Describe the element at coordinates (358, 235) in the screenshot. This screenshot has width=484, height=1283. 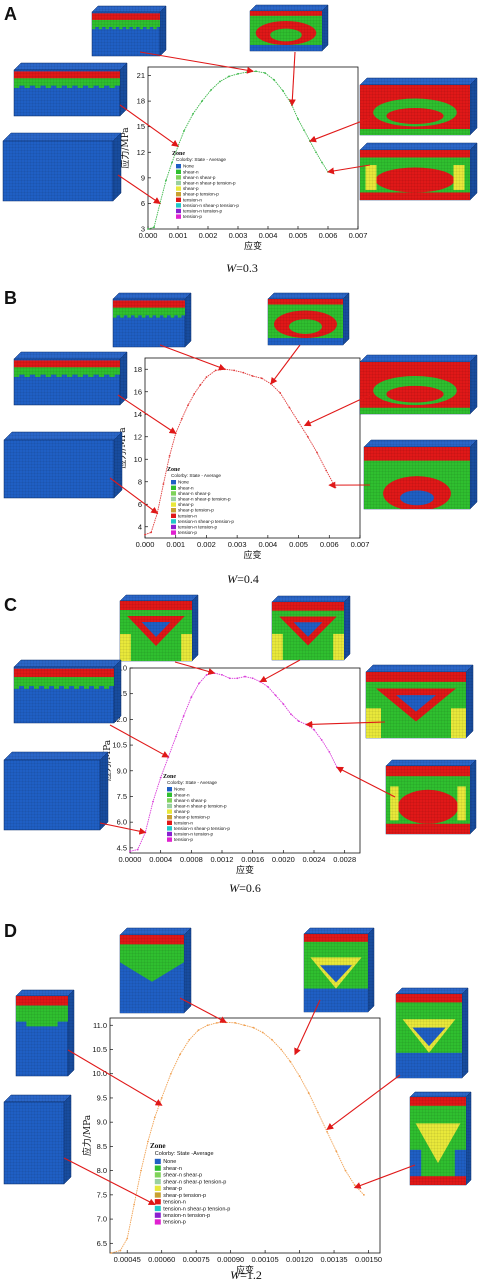
I see `x-tick-label: 0.007` at that location.